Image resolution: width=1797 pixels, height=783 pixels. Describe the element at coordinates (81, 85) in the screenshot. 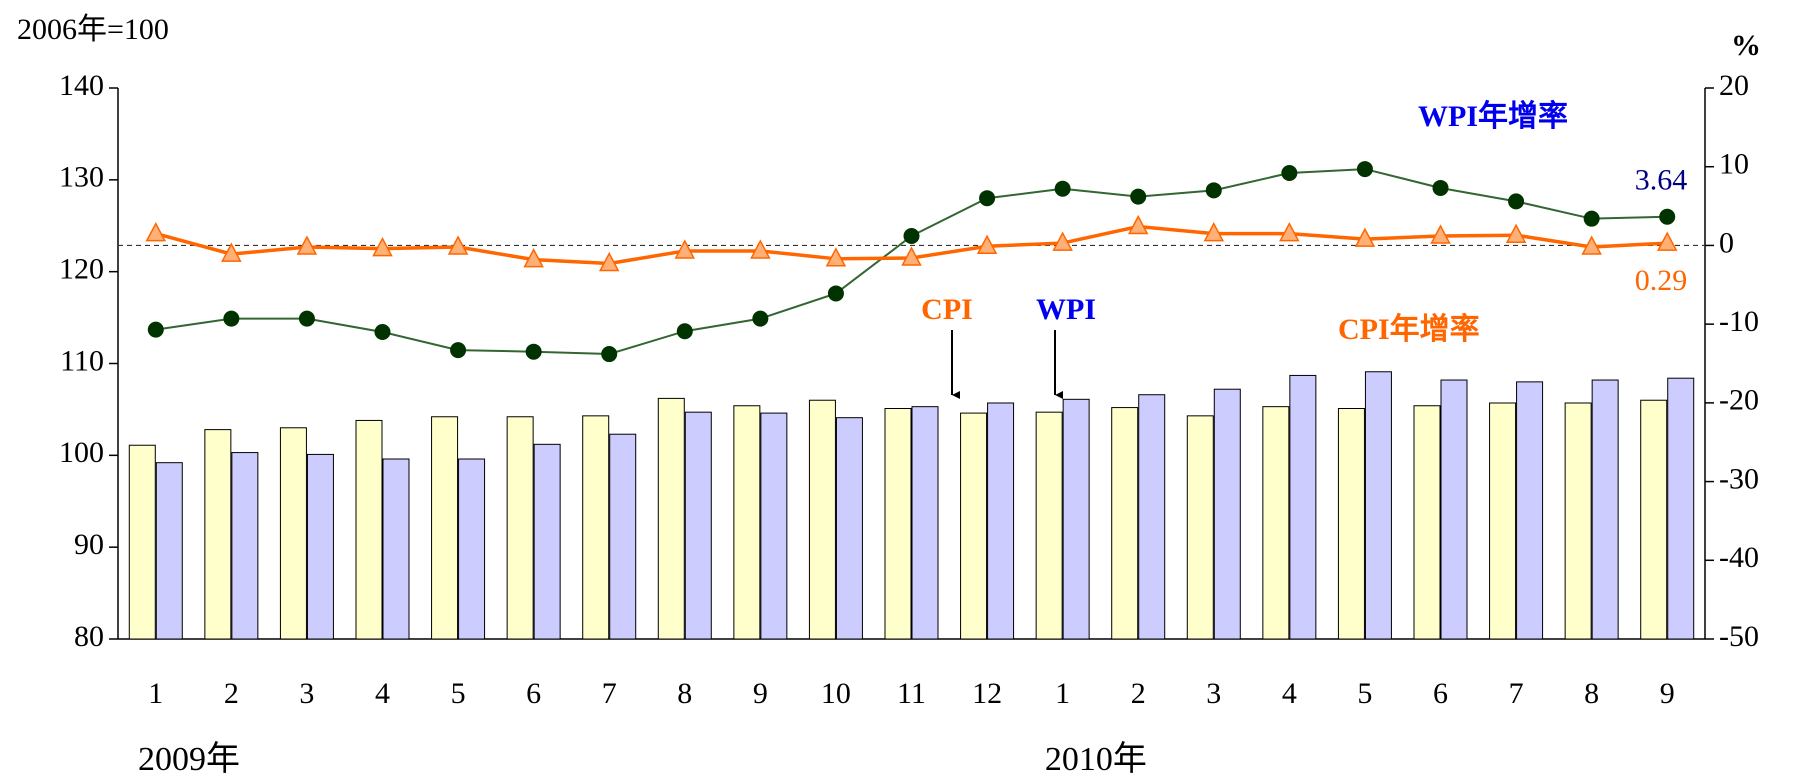

I see `y-tick-label: 140` at that location.